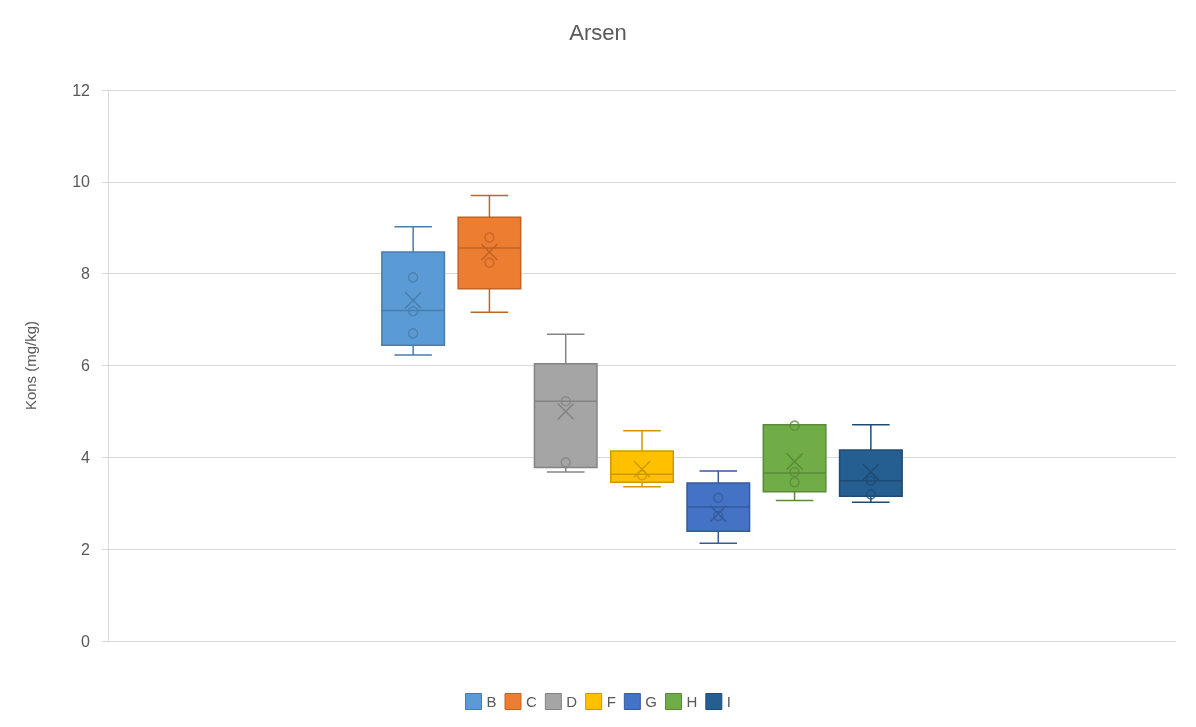  Describe the element at coordinates (572, 701) in the screenshot. I see `legend-label: D` at that location.